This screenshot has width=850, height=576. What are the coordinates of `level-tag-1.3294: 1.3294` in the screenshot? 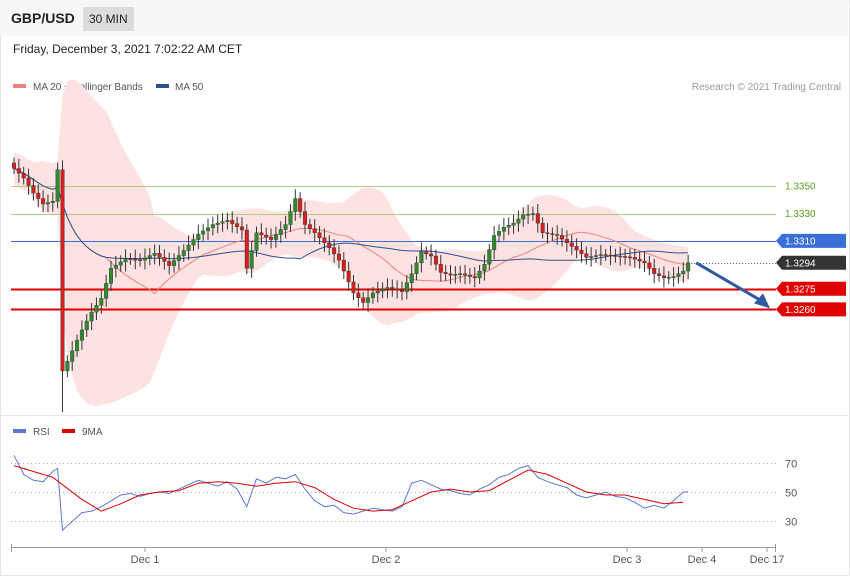 It's located at (811, 262).